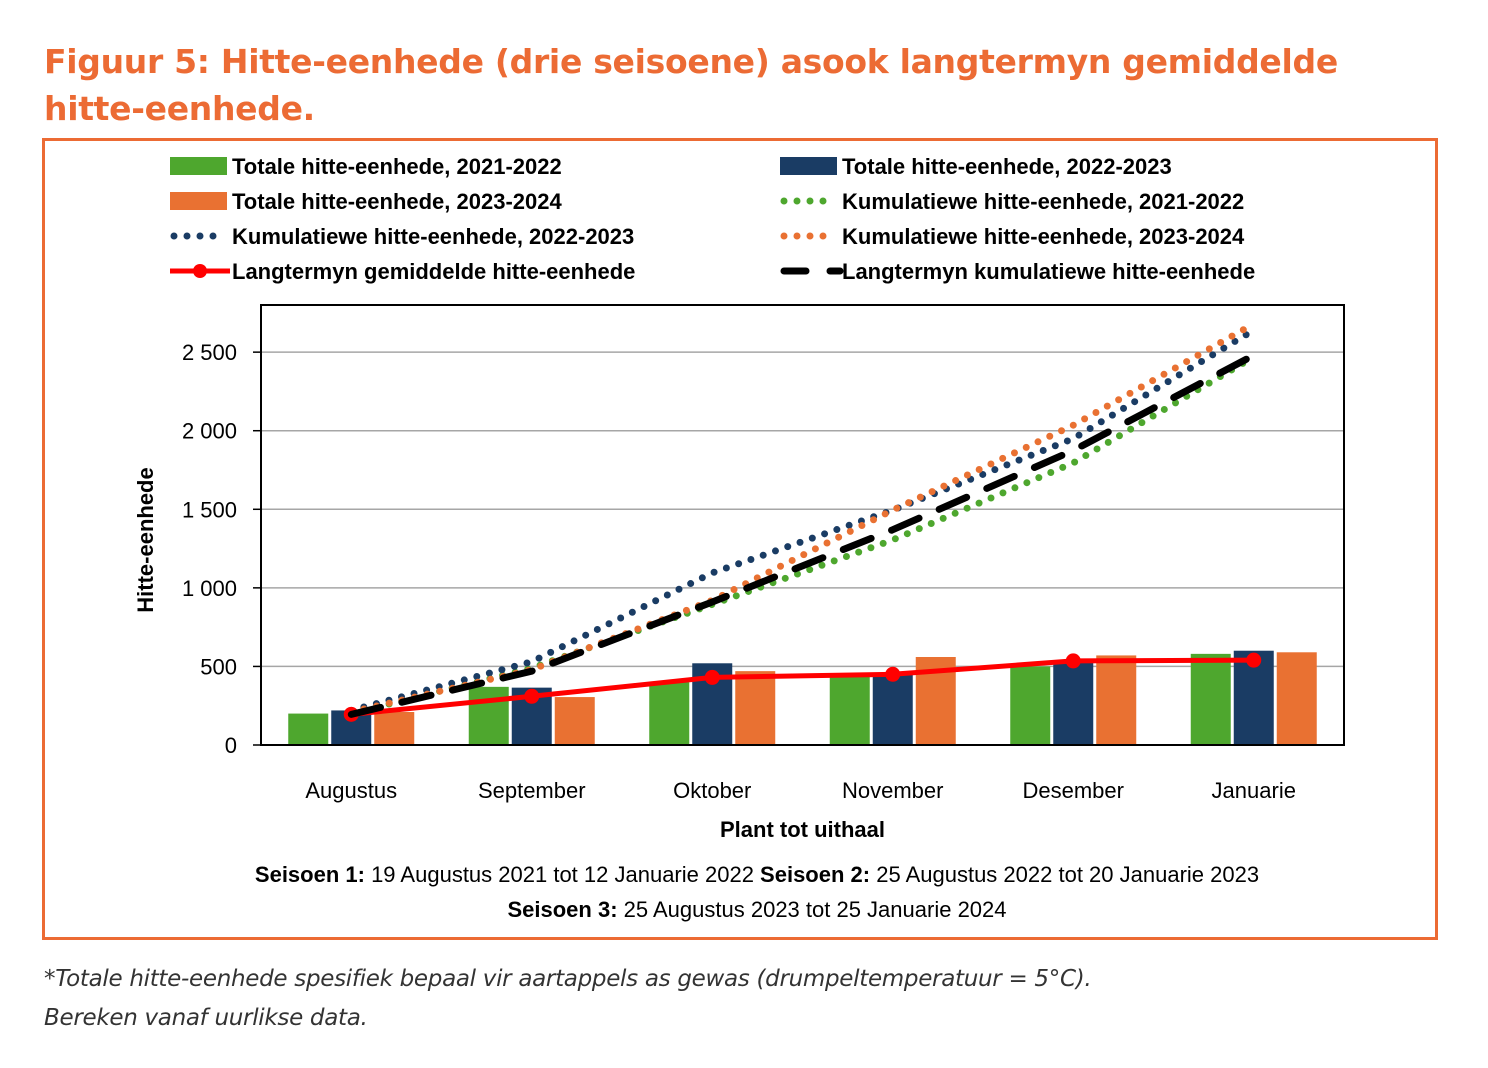 The image size is (1488, 1068). Describe the element at coordinates (1043, 201) in the screenshot. I see `legend-label: Kumulatiewe hitte-eenhede, 2021-2022` at that location.